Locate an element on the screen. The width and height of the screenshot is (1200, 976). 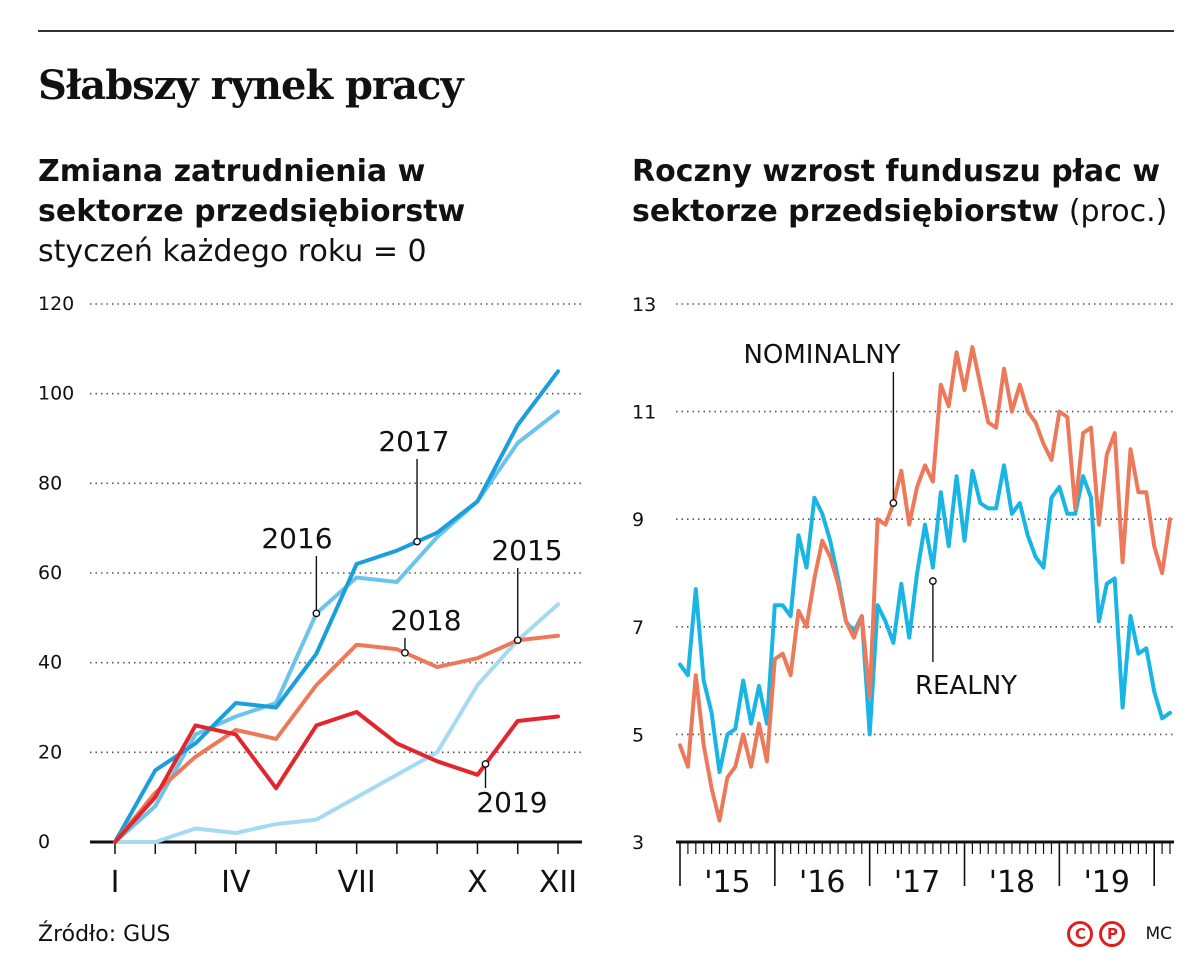
x-tick-label: '15 is located at coordinates (727, 882).